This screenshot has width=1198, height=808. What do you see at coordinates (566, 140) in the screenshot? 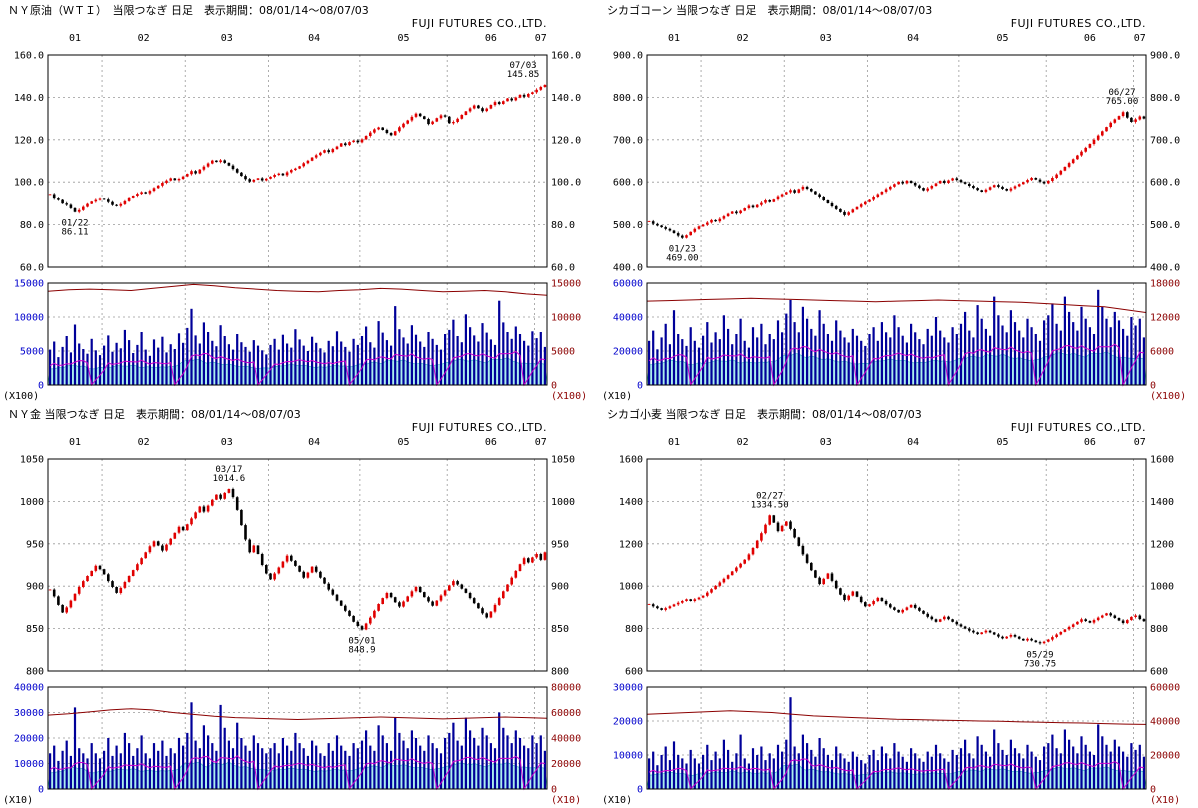
I see `svg-text: 120.0` at bounding box center [566, 140].